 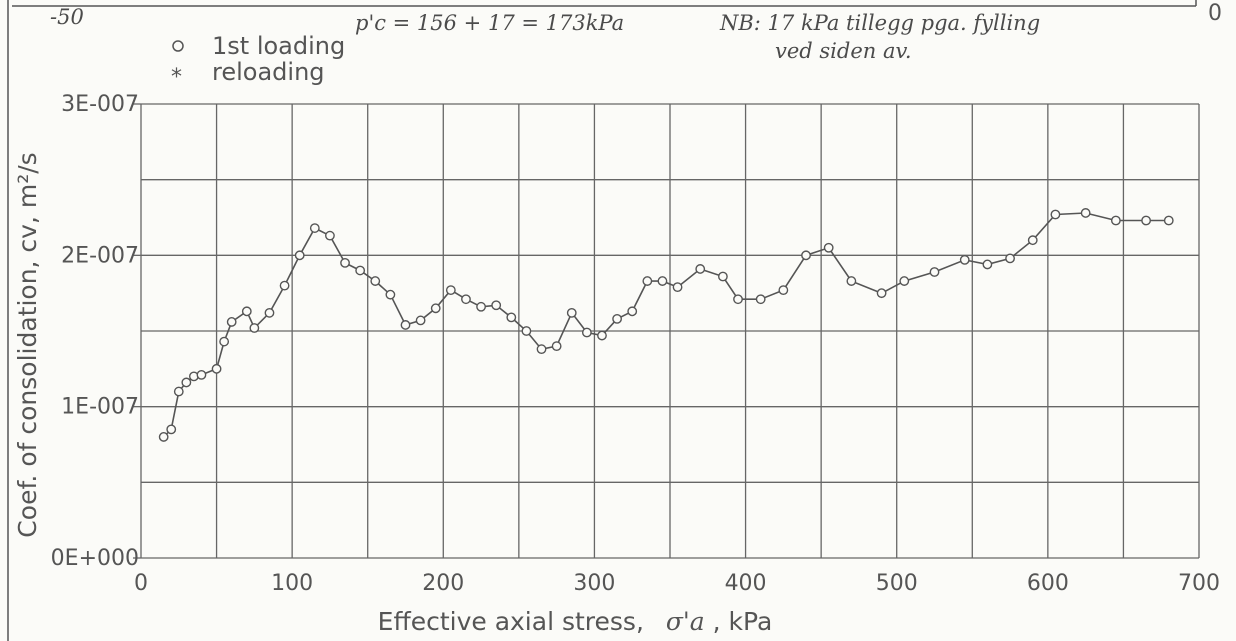 I want to click on legend: 1st loading * reloading, so click(x=258, y=61).